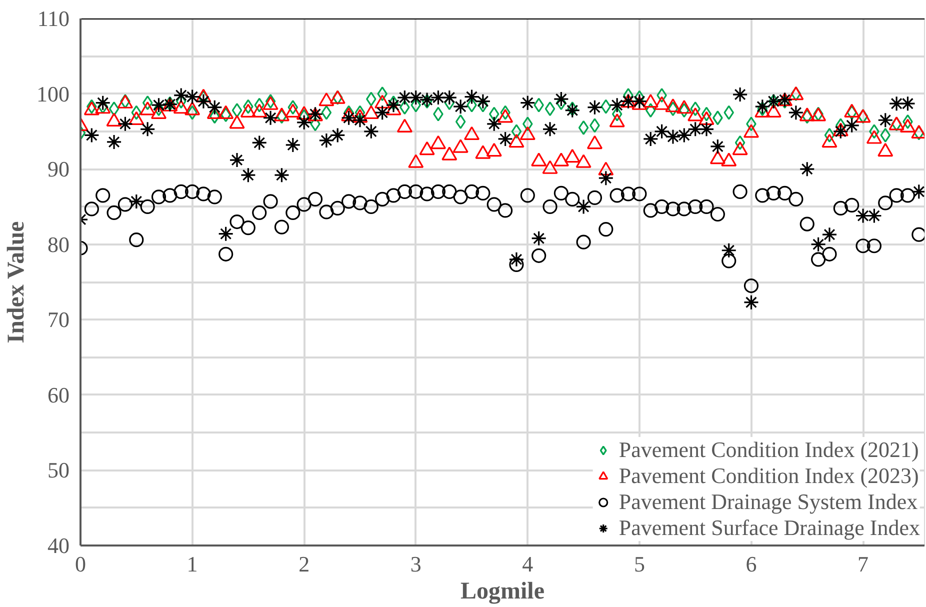  What do you see at coordinates (192, 564) in the screenshot?
I see `x-tick-label: 1` at bounding box center [192, 564].